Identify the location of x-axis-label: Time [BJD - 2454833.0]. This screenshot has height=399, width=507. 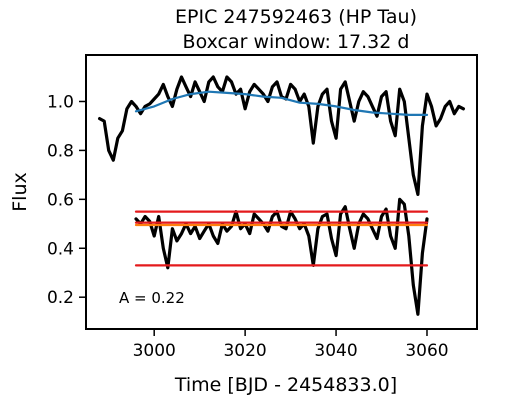
(285, 385).